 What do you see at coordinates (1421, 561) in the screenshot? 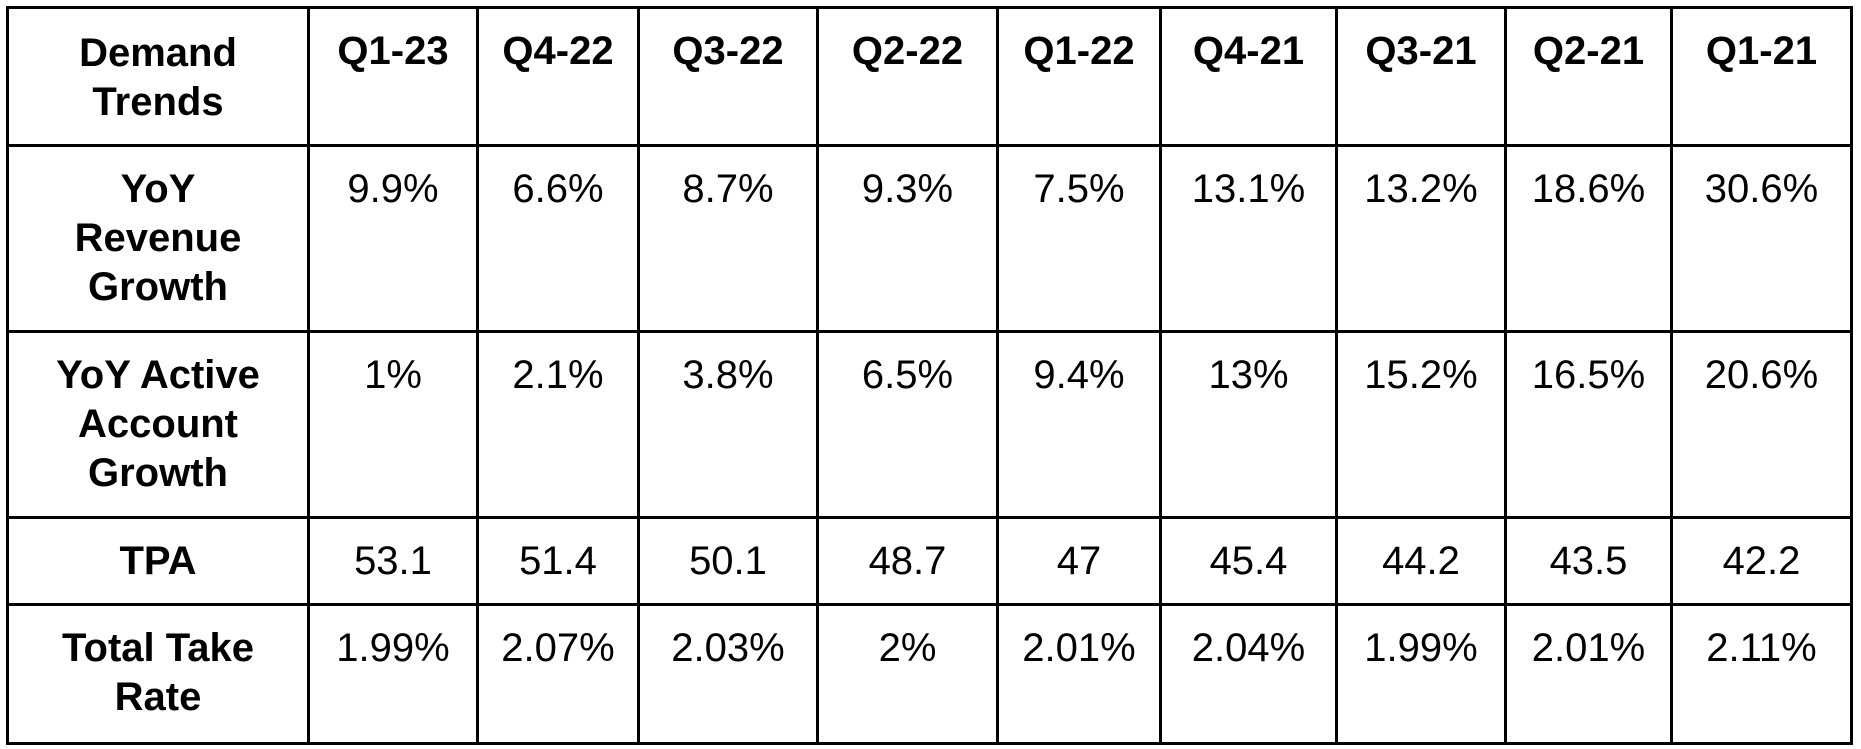
I see `table-cell: 44.2` at bounding box center [1421, 561].